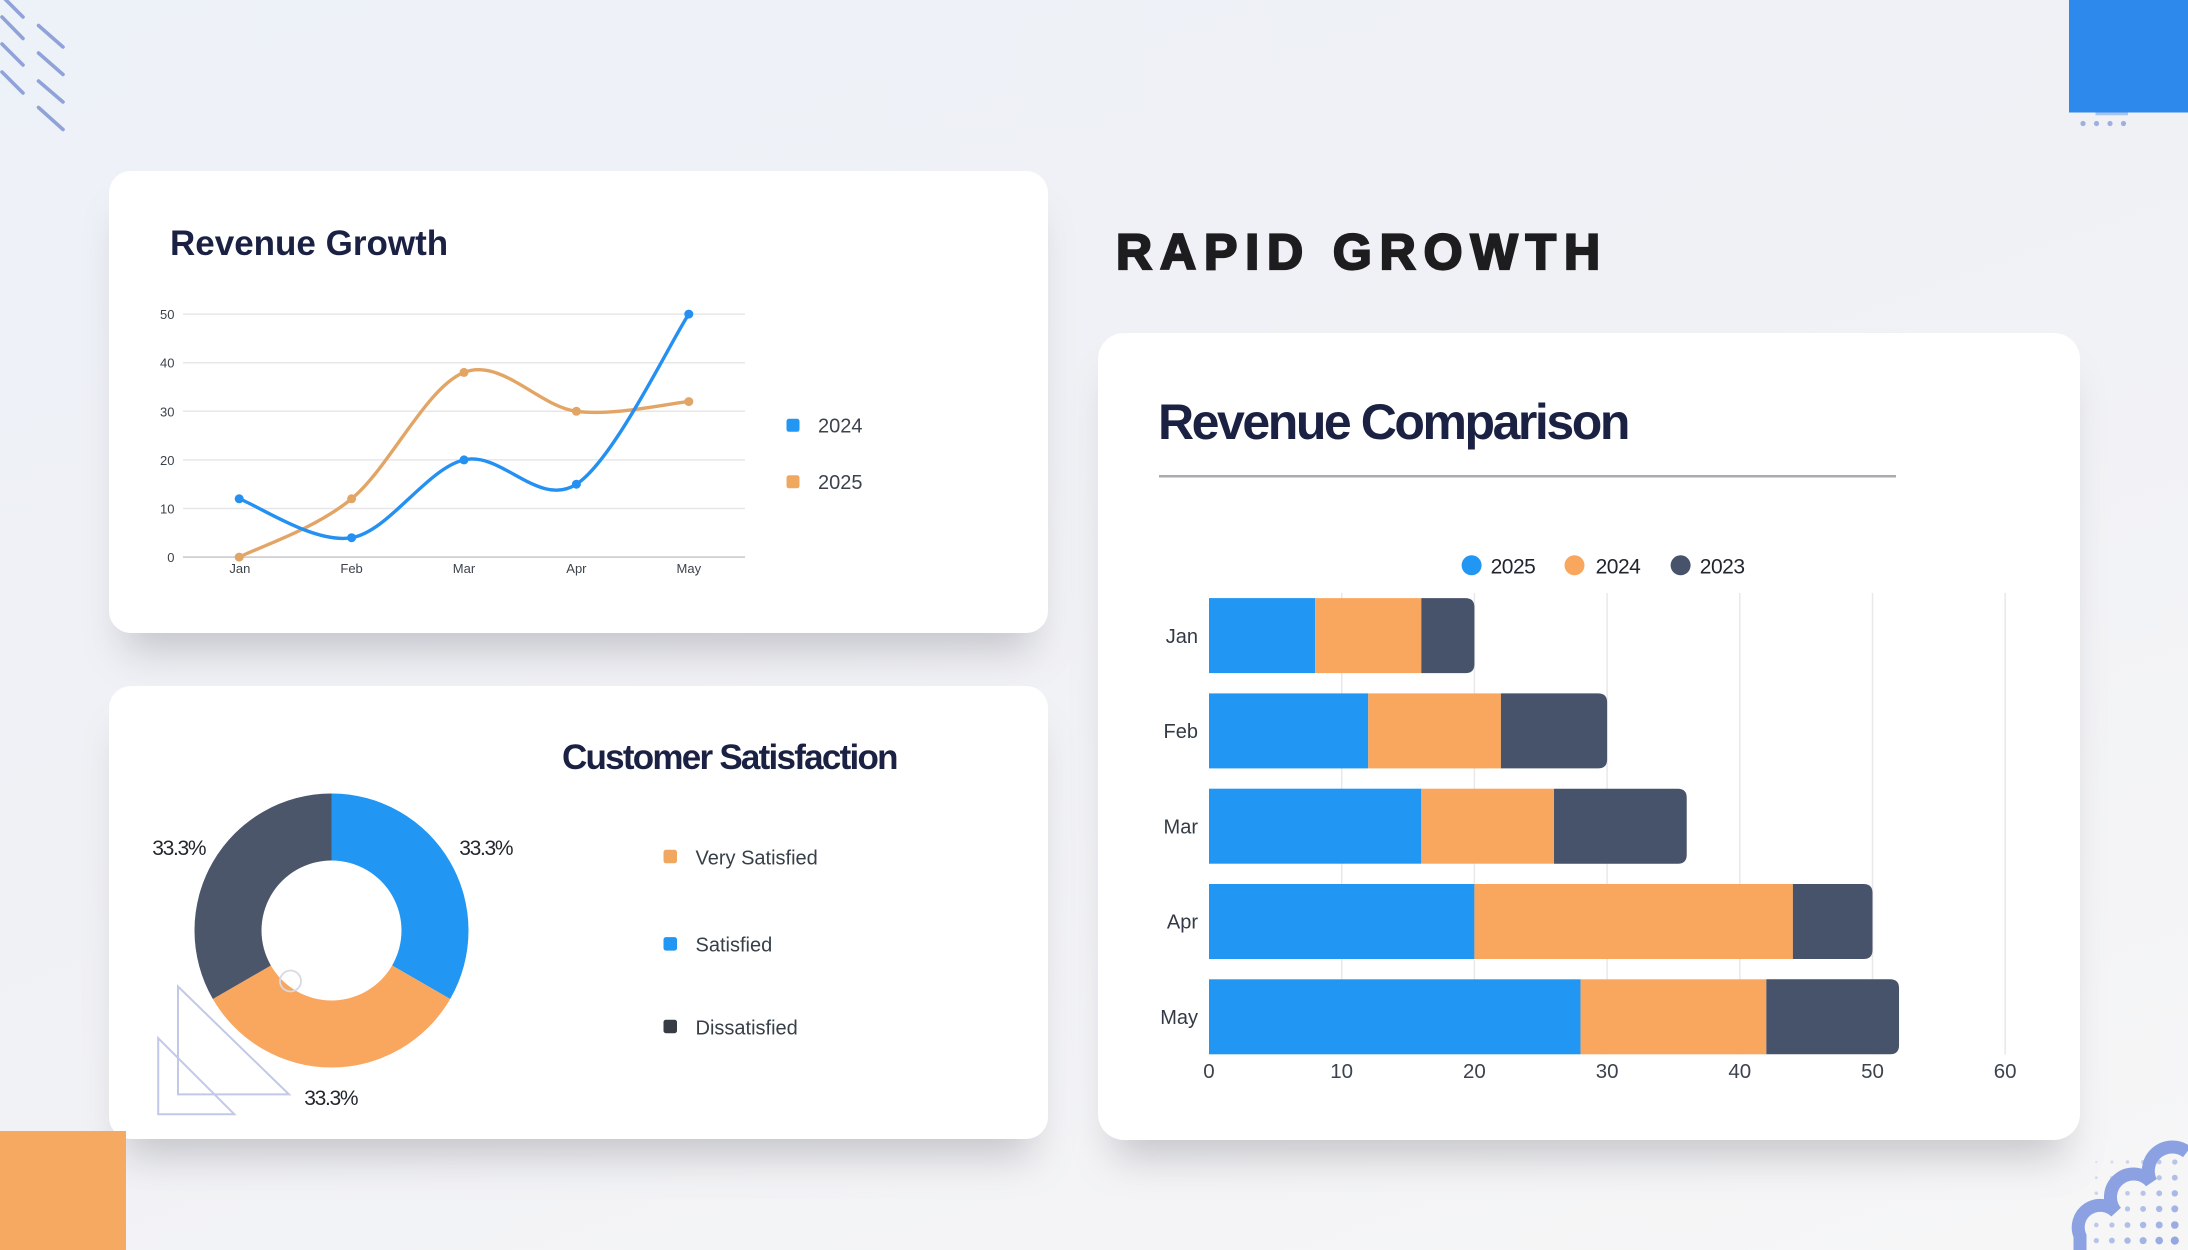  Describe the element at coordinates (2005, 1071) in the screenshot. I see `svg-text: 60` at that location.